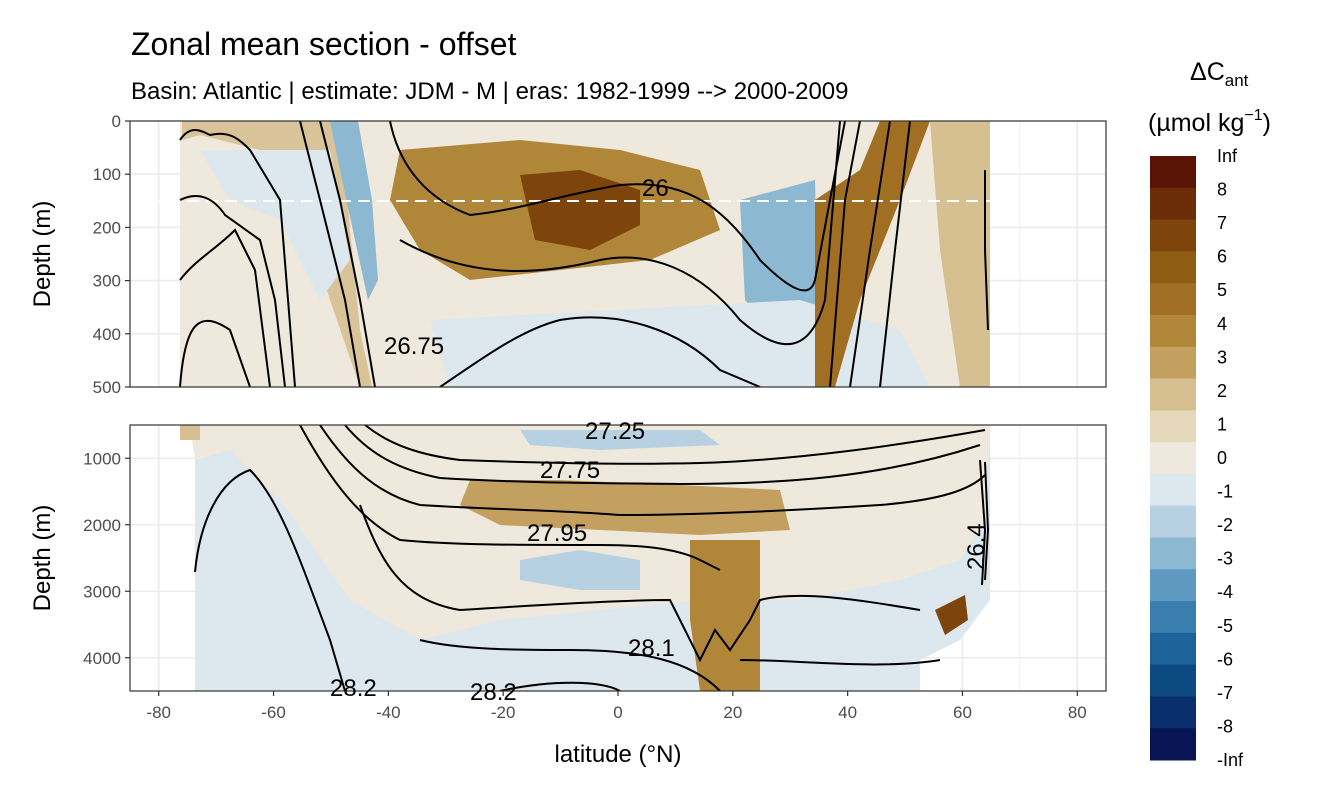 This screenshot has height=806, width=1344. I want to click on lower-y-axis-title: Depth (m), so click(42, 558).